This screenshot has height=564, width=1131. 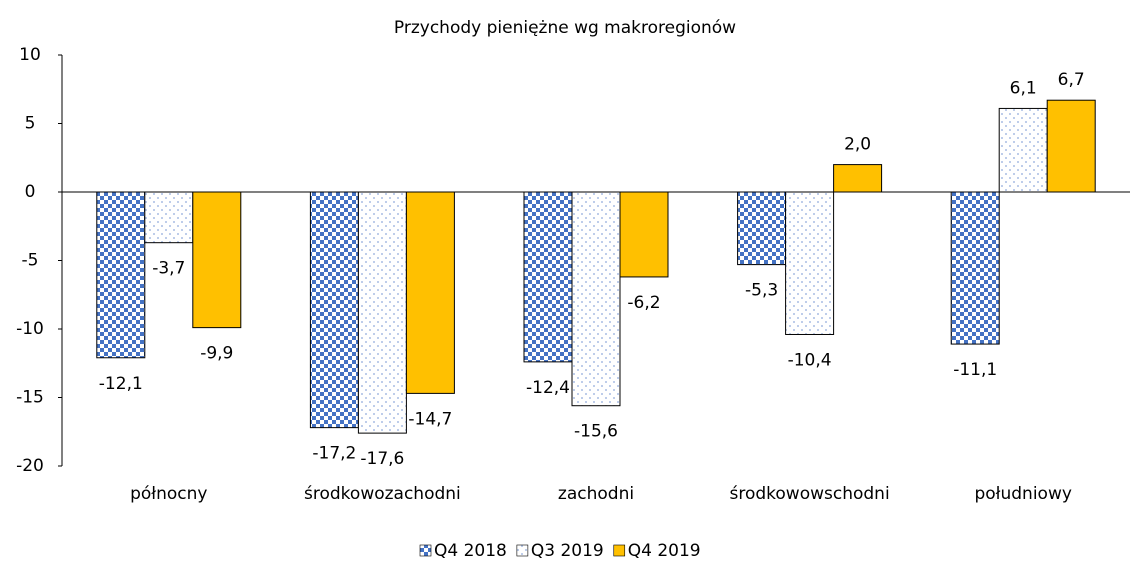 I want to click on value-label: -3,7, so click(x=168, y=269).